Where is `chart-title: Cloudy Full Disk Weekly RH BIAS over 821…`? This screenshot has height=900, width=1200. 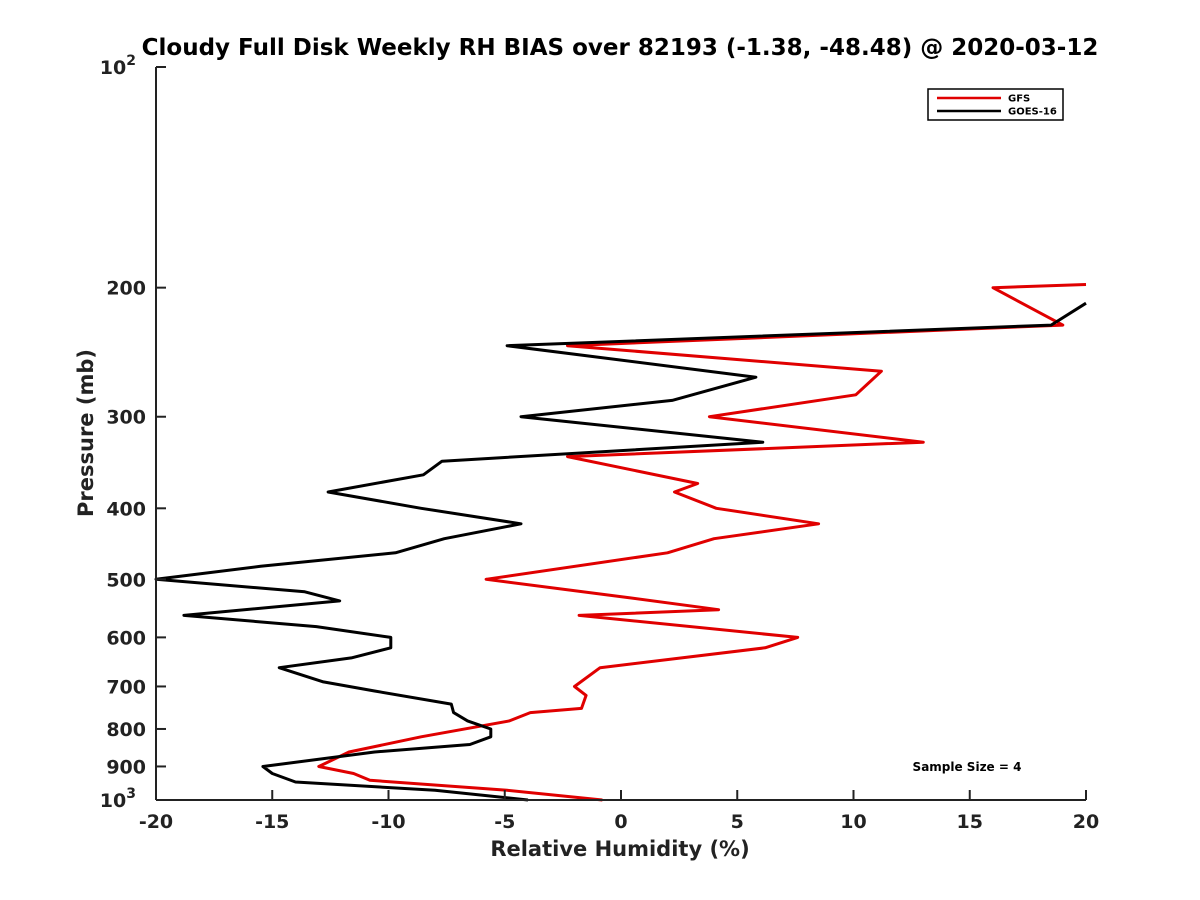
chart-title: Cloudy Full Disk Weekly RH BIAS over 821… is located at coordinates (620, 48).